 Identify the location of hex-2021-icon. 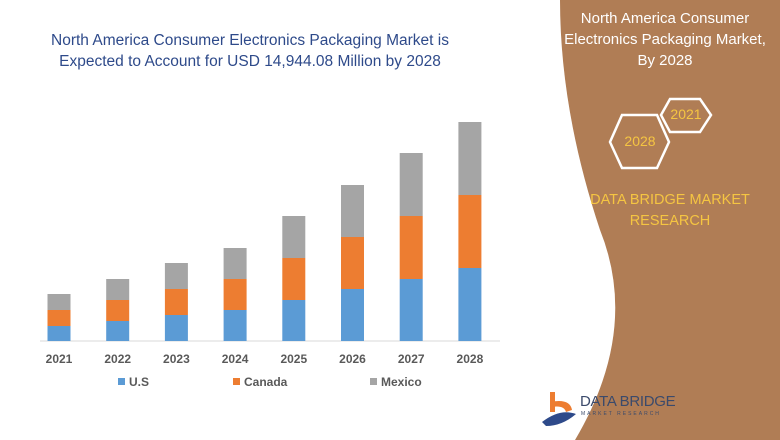
(686, 115).